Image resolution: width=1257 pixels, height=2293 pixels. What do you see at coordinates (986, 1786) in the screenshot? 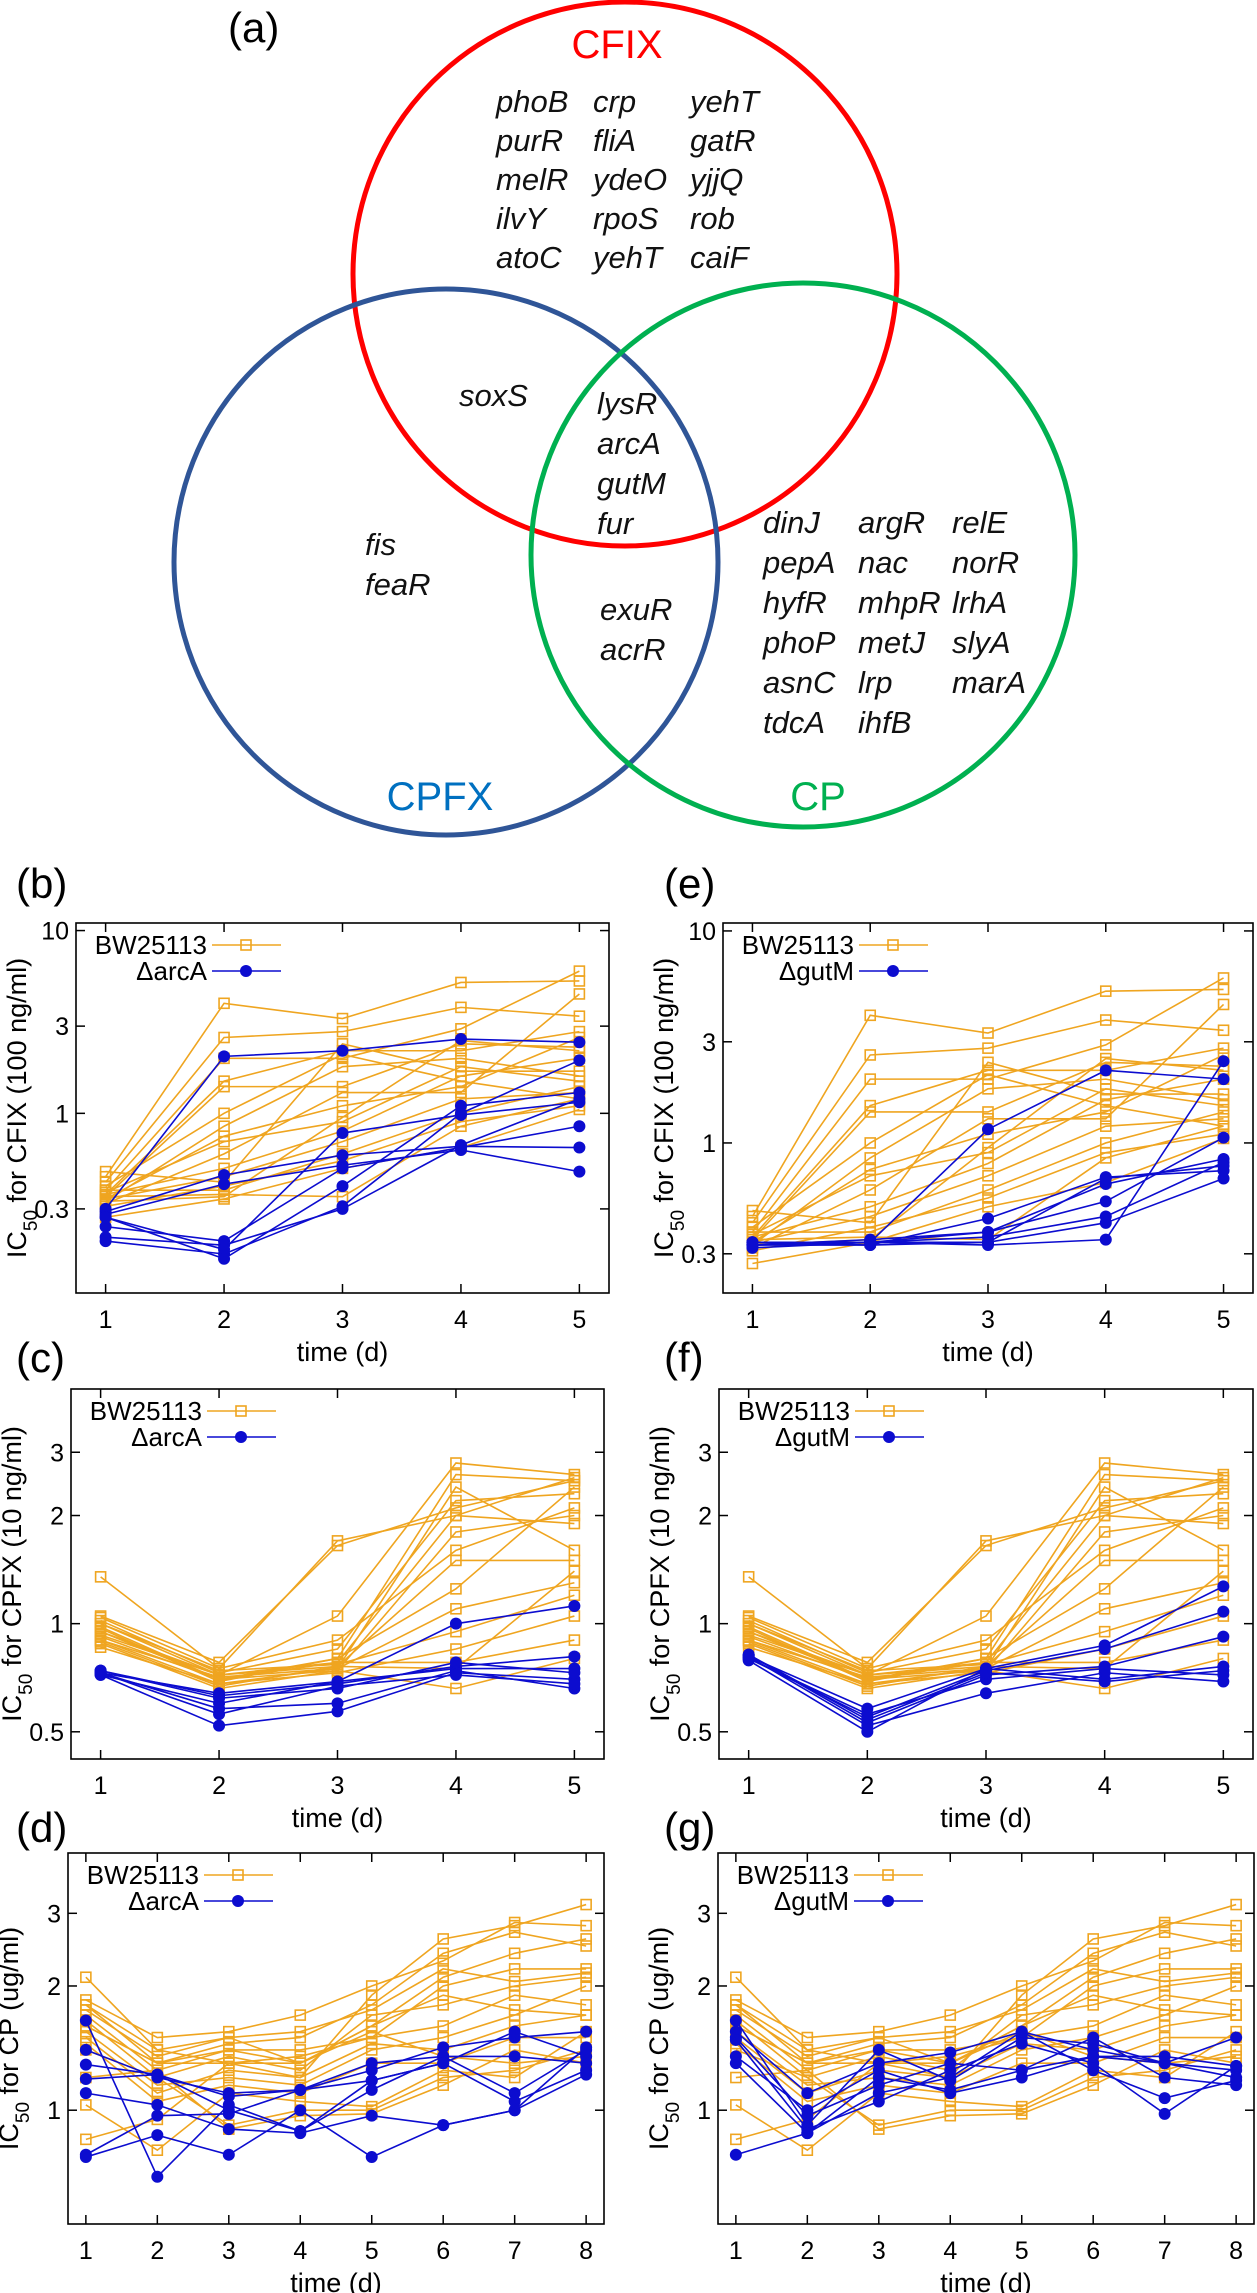
I see `x-tick-label: 3` at bounding box center [986, 1786].